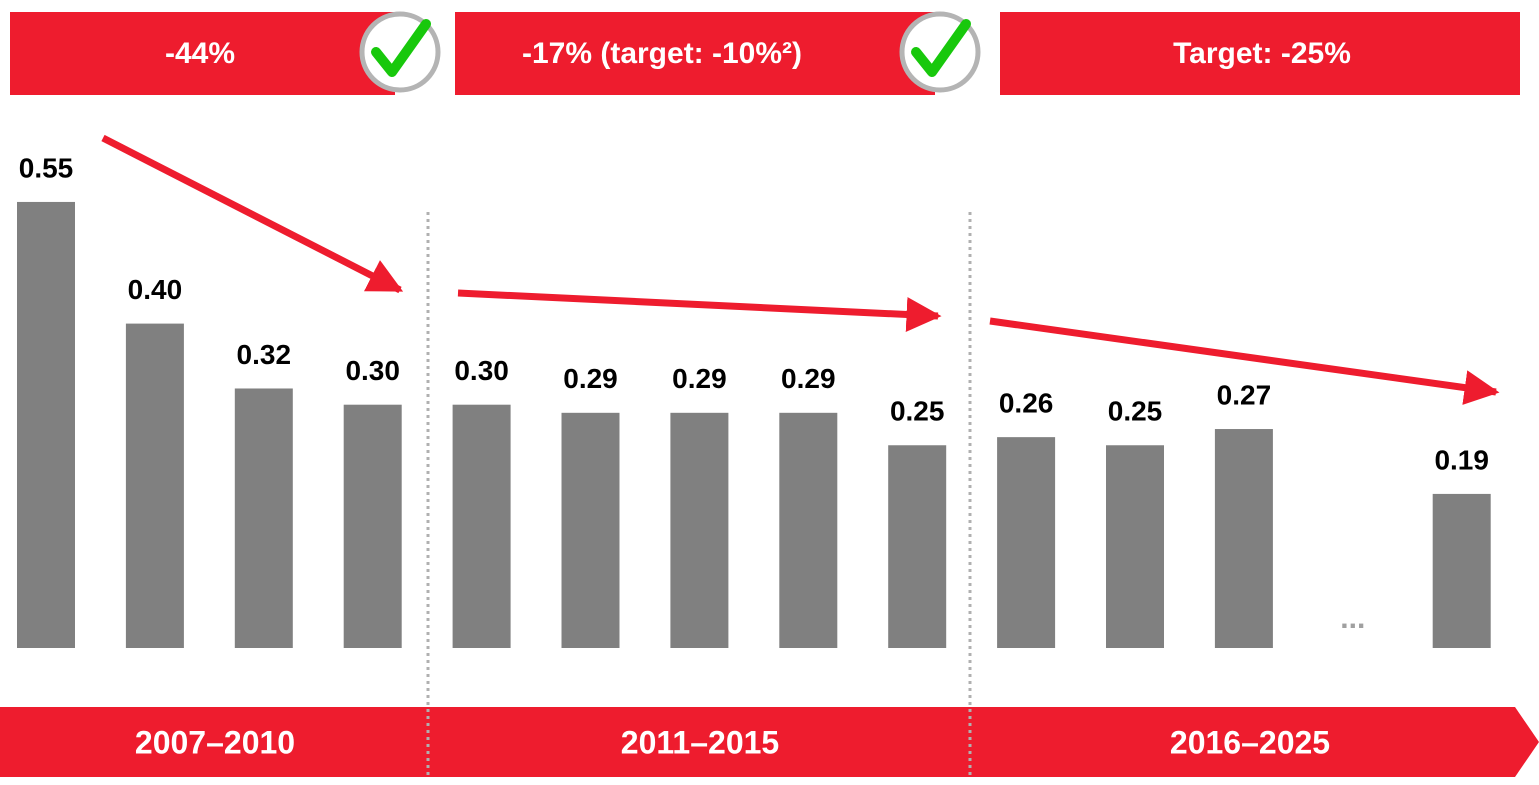 This screenshot has height=785, width=1539. I want to click on value-label: 0.40, so click(155, 289).